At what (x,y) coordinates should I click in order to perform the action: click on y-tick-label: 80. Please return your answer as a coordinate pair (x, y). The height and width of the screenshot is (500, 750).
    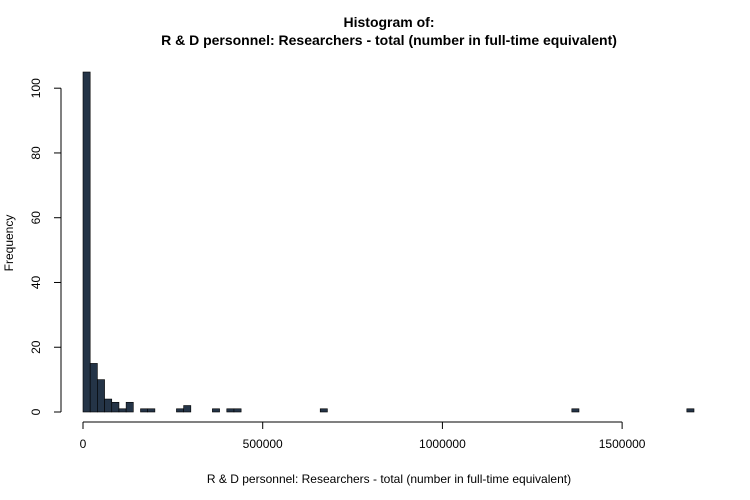
    Looking at the image, I should click on (36, 153).